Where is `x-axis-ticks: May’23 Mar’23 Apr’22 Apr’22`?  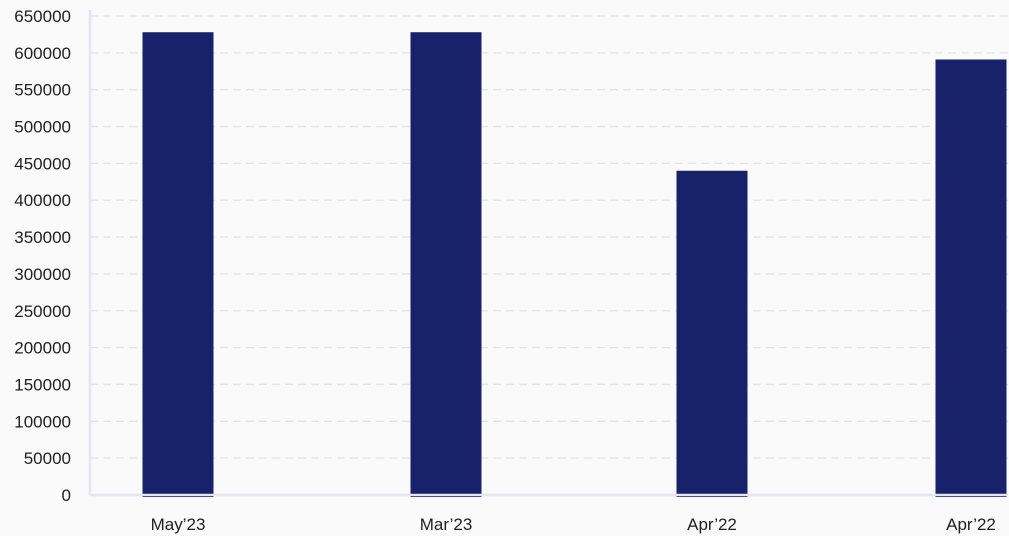 x-axis-ticks: May’23 Mar’23 Apr’22 Apr’22 is located at coordinates (573, 524).